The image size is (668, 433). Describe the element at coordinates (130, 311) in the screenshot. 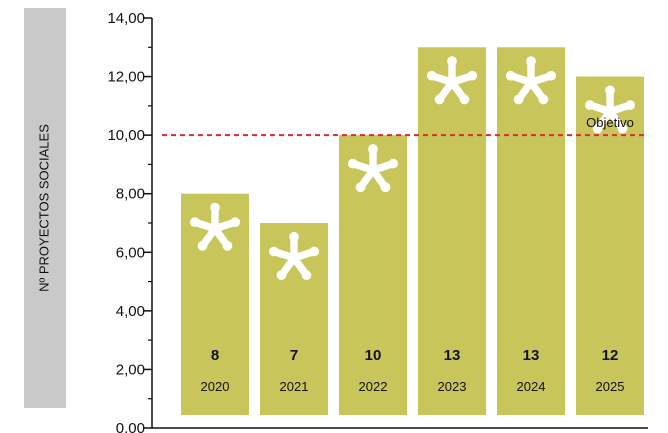

I see `y-tick-label: 4,00` at that location.